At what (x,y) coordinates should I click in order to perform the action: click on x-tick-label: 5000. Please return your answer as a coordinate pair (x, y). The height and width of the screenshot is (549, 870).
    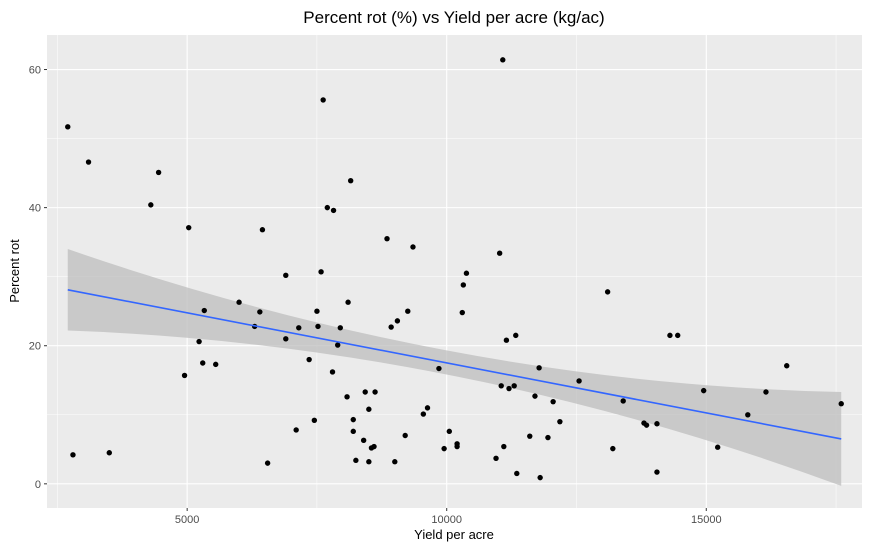
    Looking at the image, I should click on (187, 520).